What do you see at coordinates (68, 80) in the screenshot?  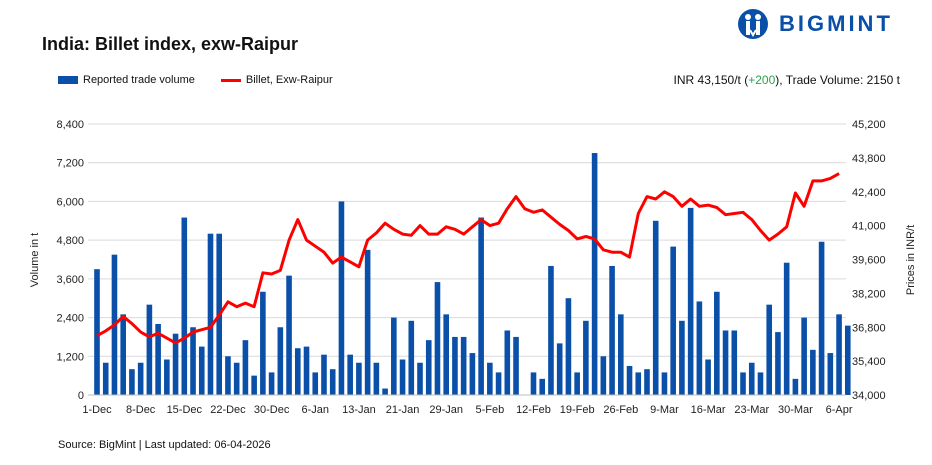 I see `legend-swatch-volume` at bounding box center [68, 80].